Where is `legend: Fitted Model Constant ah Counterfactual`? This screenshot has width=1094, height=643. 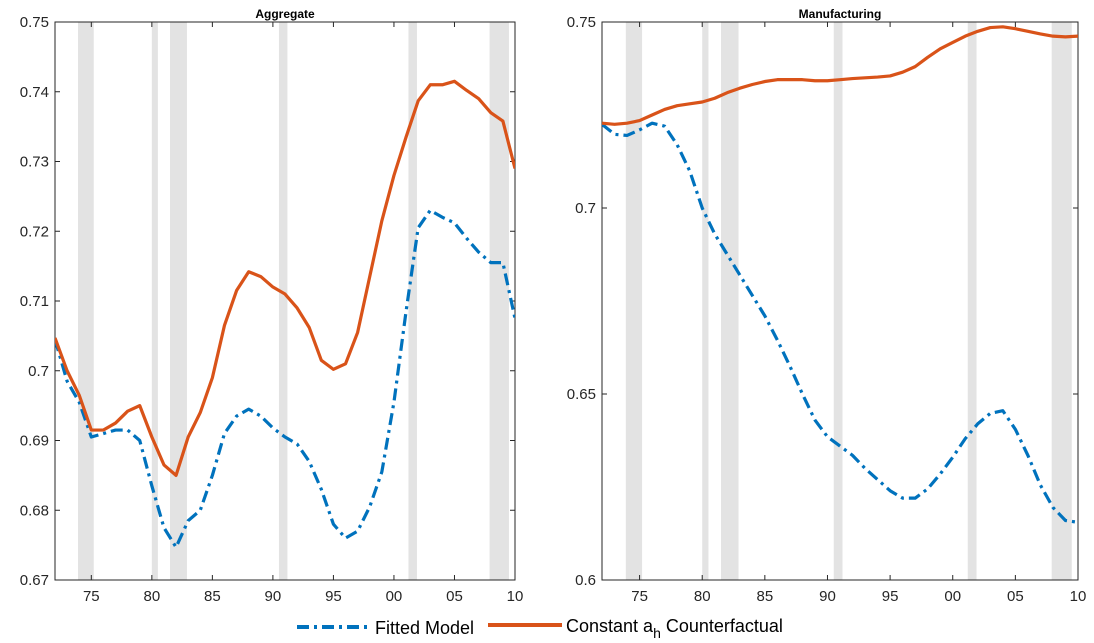 legend: Fitted Model Constant ah Counterfactual is located at coordinates (540, 628).